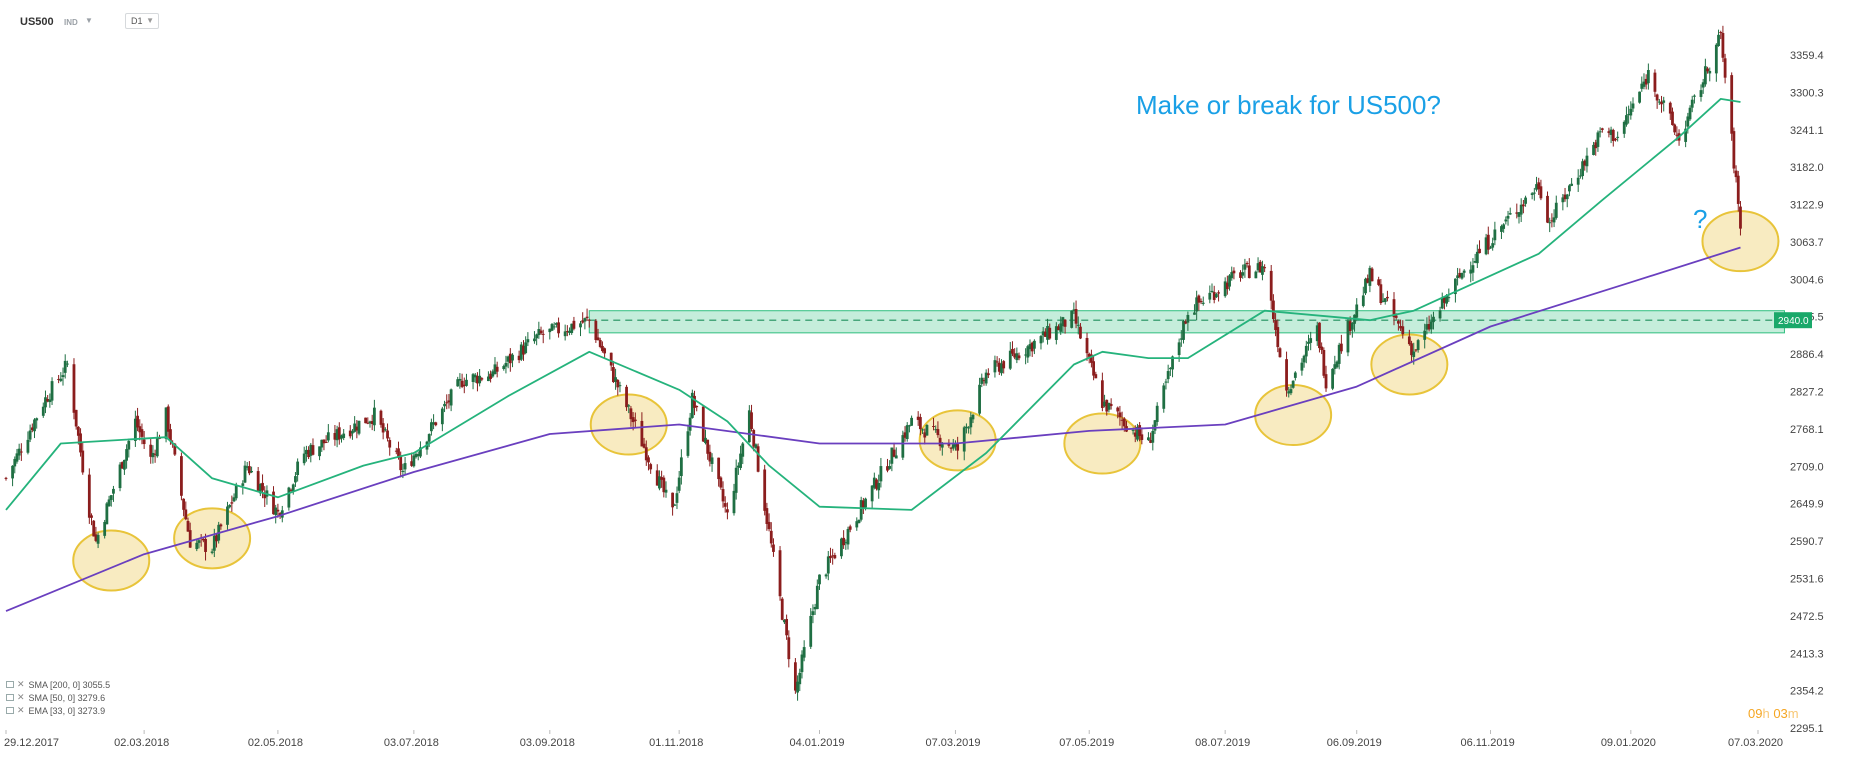  Describe the element at coordinates (37, 22) in the screenshot. I see `symbol-label: US500` at that location.